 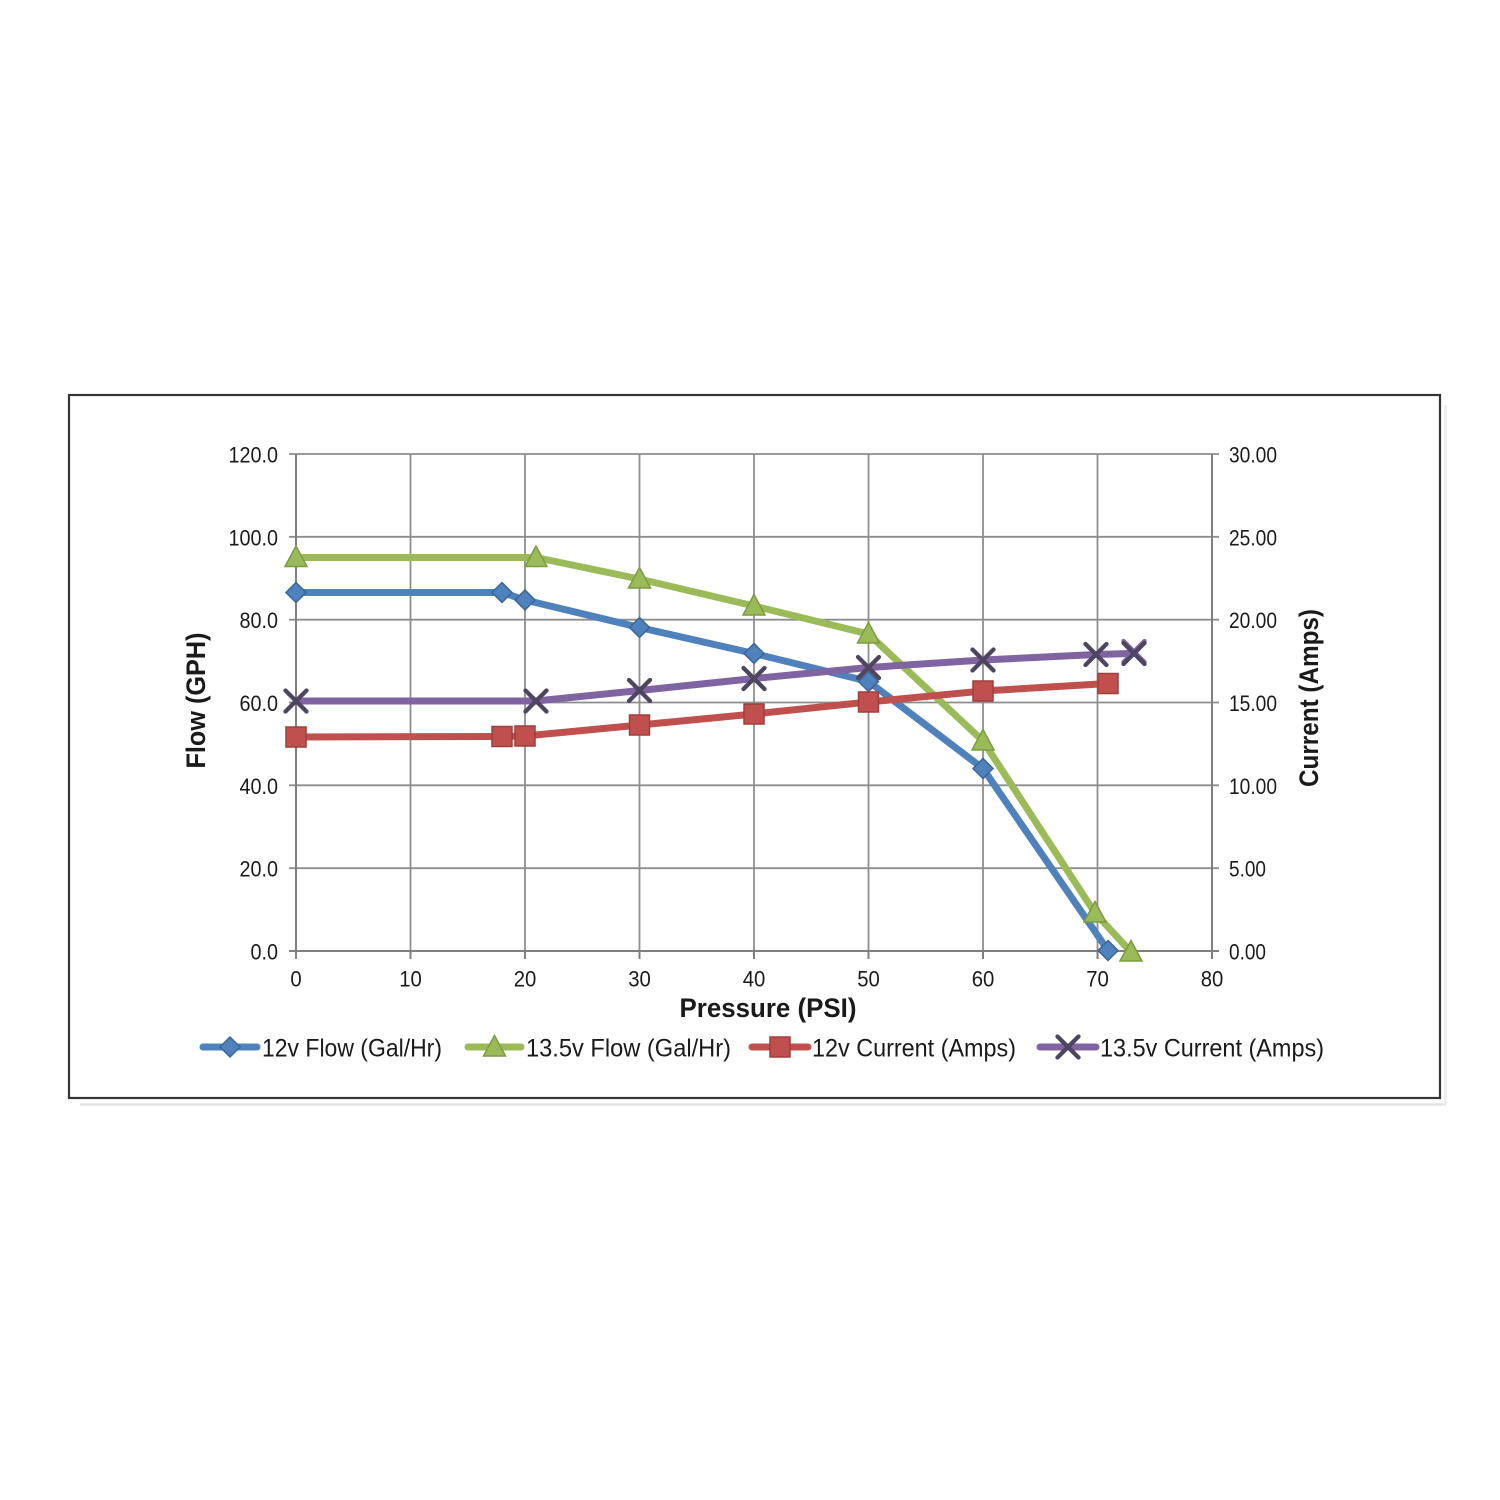 I want to click on svg-text: 12v Current (Amps), so click(x=914, y=1049).